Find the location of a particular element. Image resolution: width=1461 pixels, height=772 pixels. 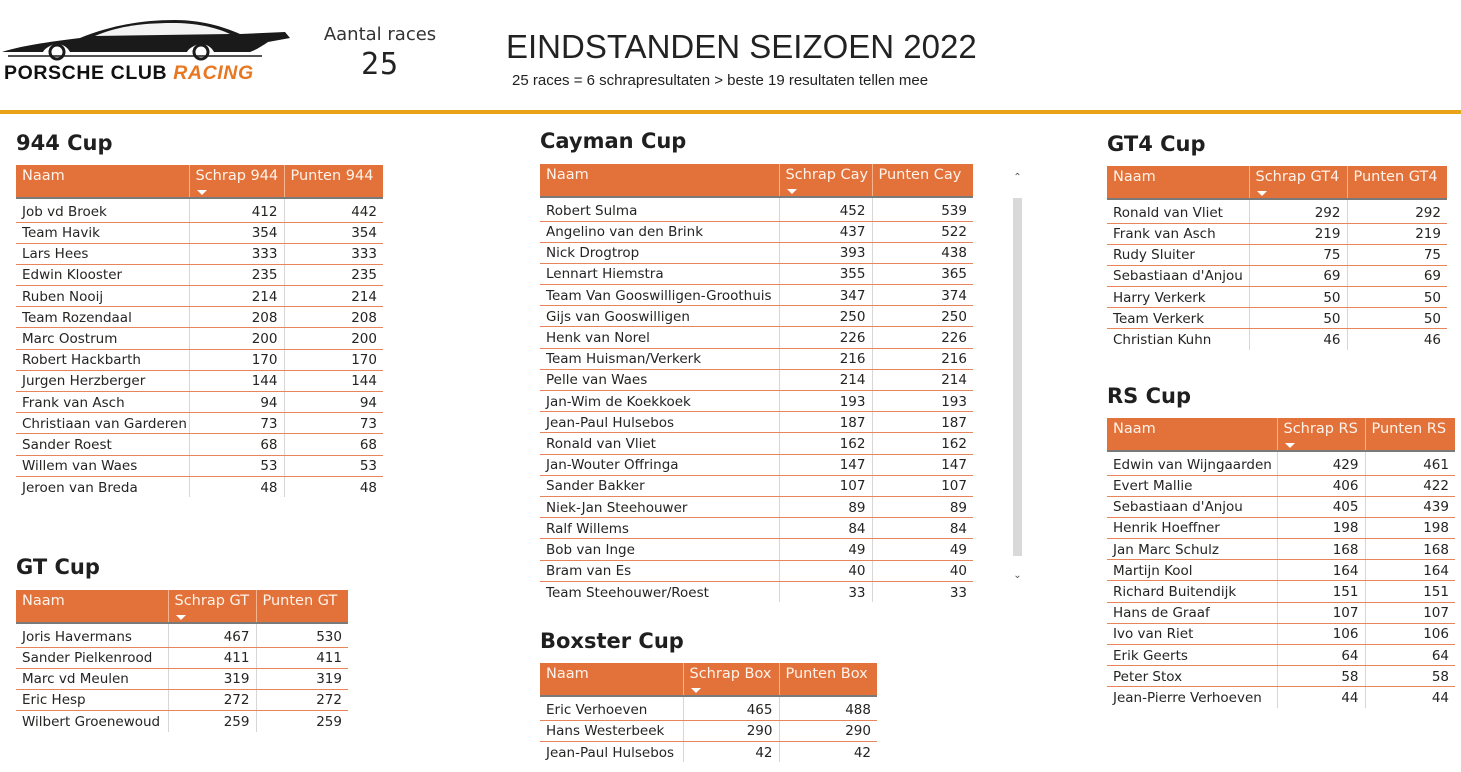

cup-title-rs: RS Cup is located at coordinates (1149, 396).